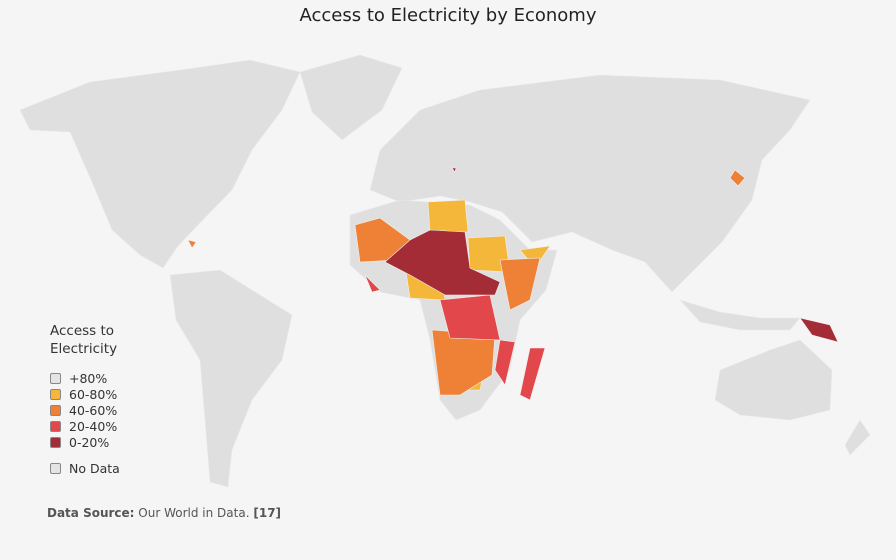 The width and height of the screenshot is (896, 560). I want to click on new-zealand, so click(857, 437).